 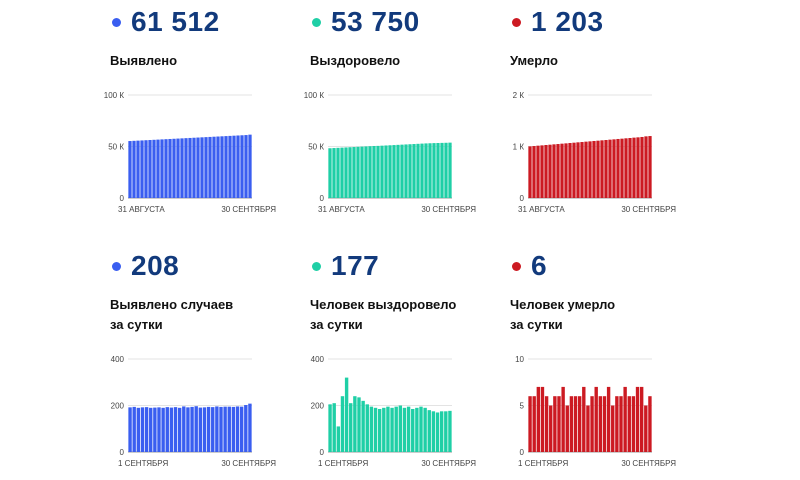 I want to click on y-tick-label: 400, so click(x=318, y=359).